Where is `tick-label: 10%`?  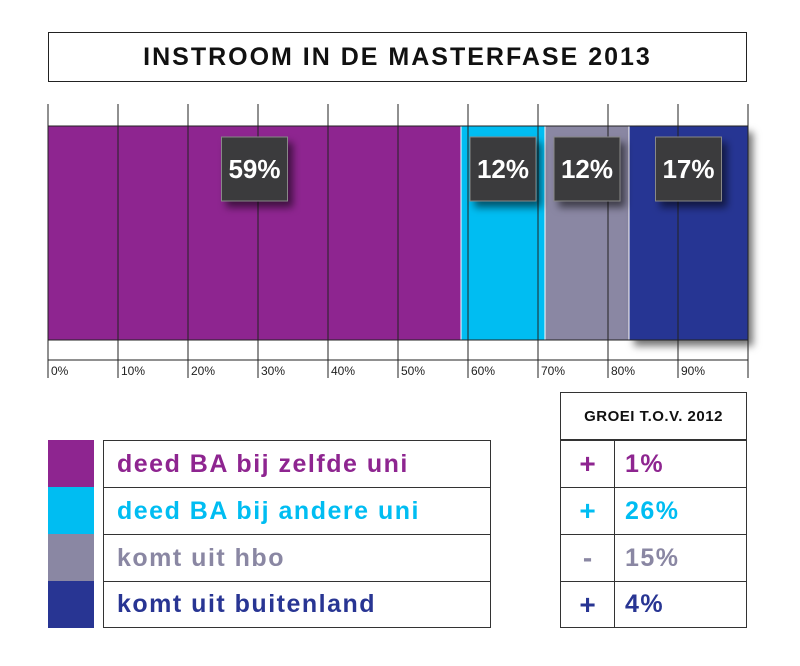
tick-label: 10% is located at coordinates (133, 371).